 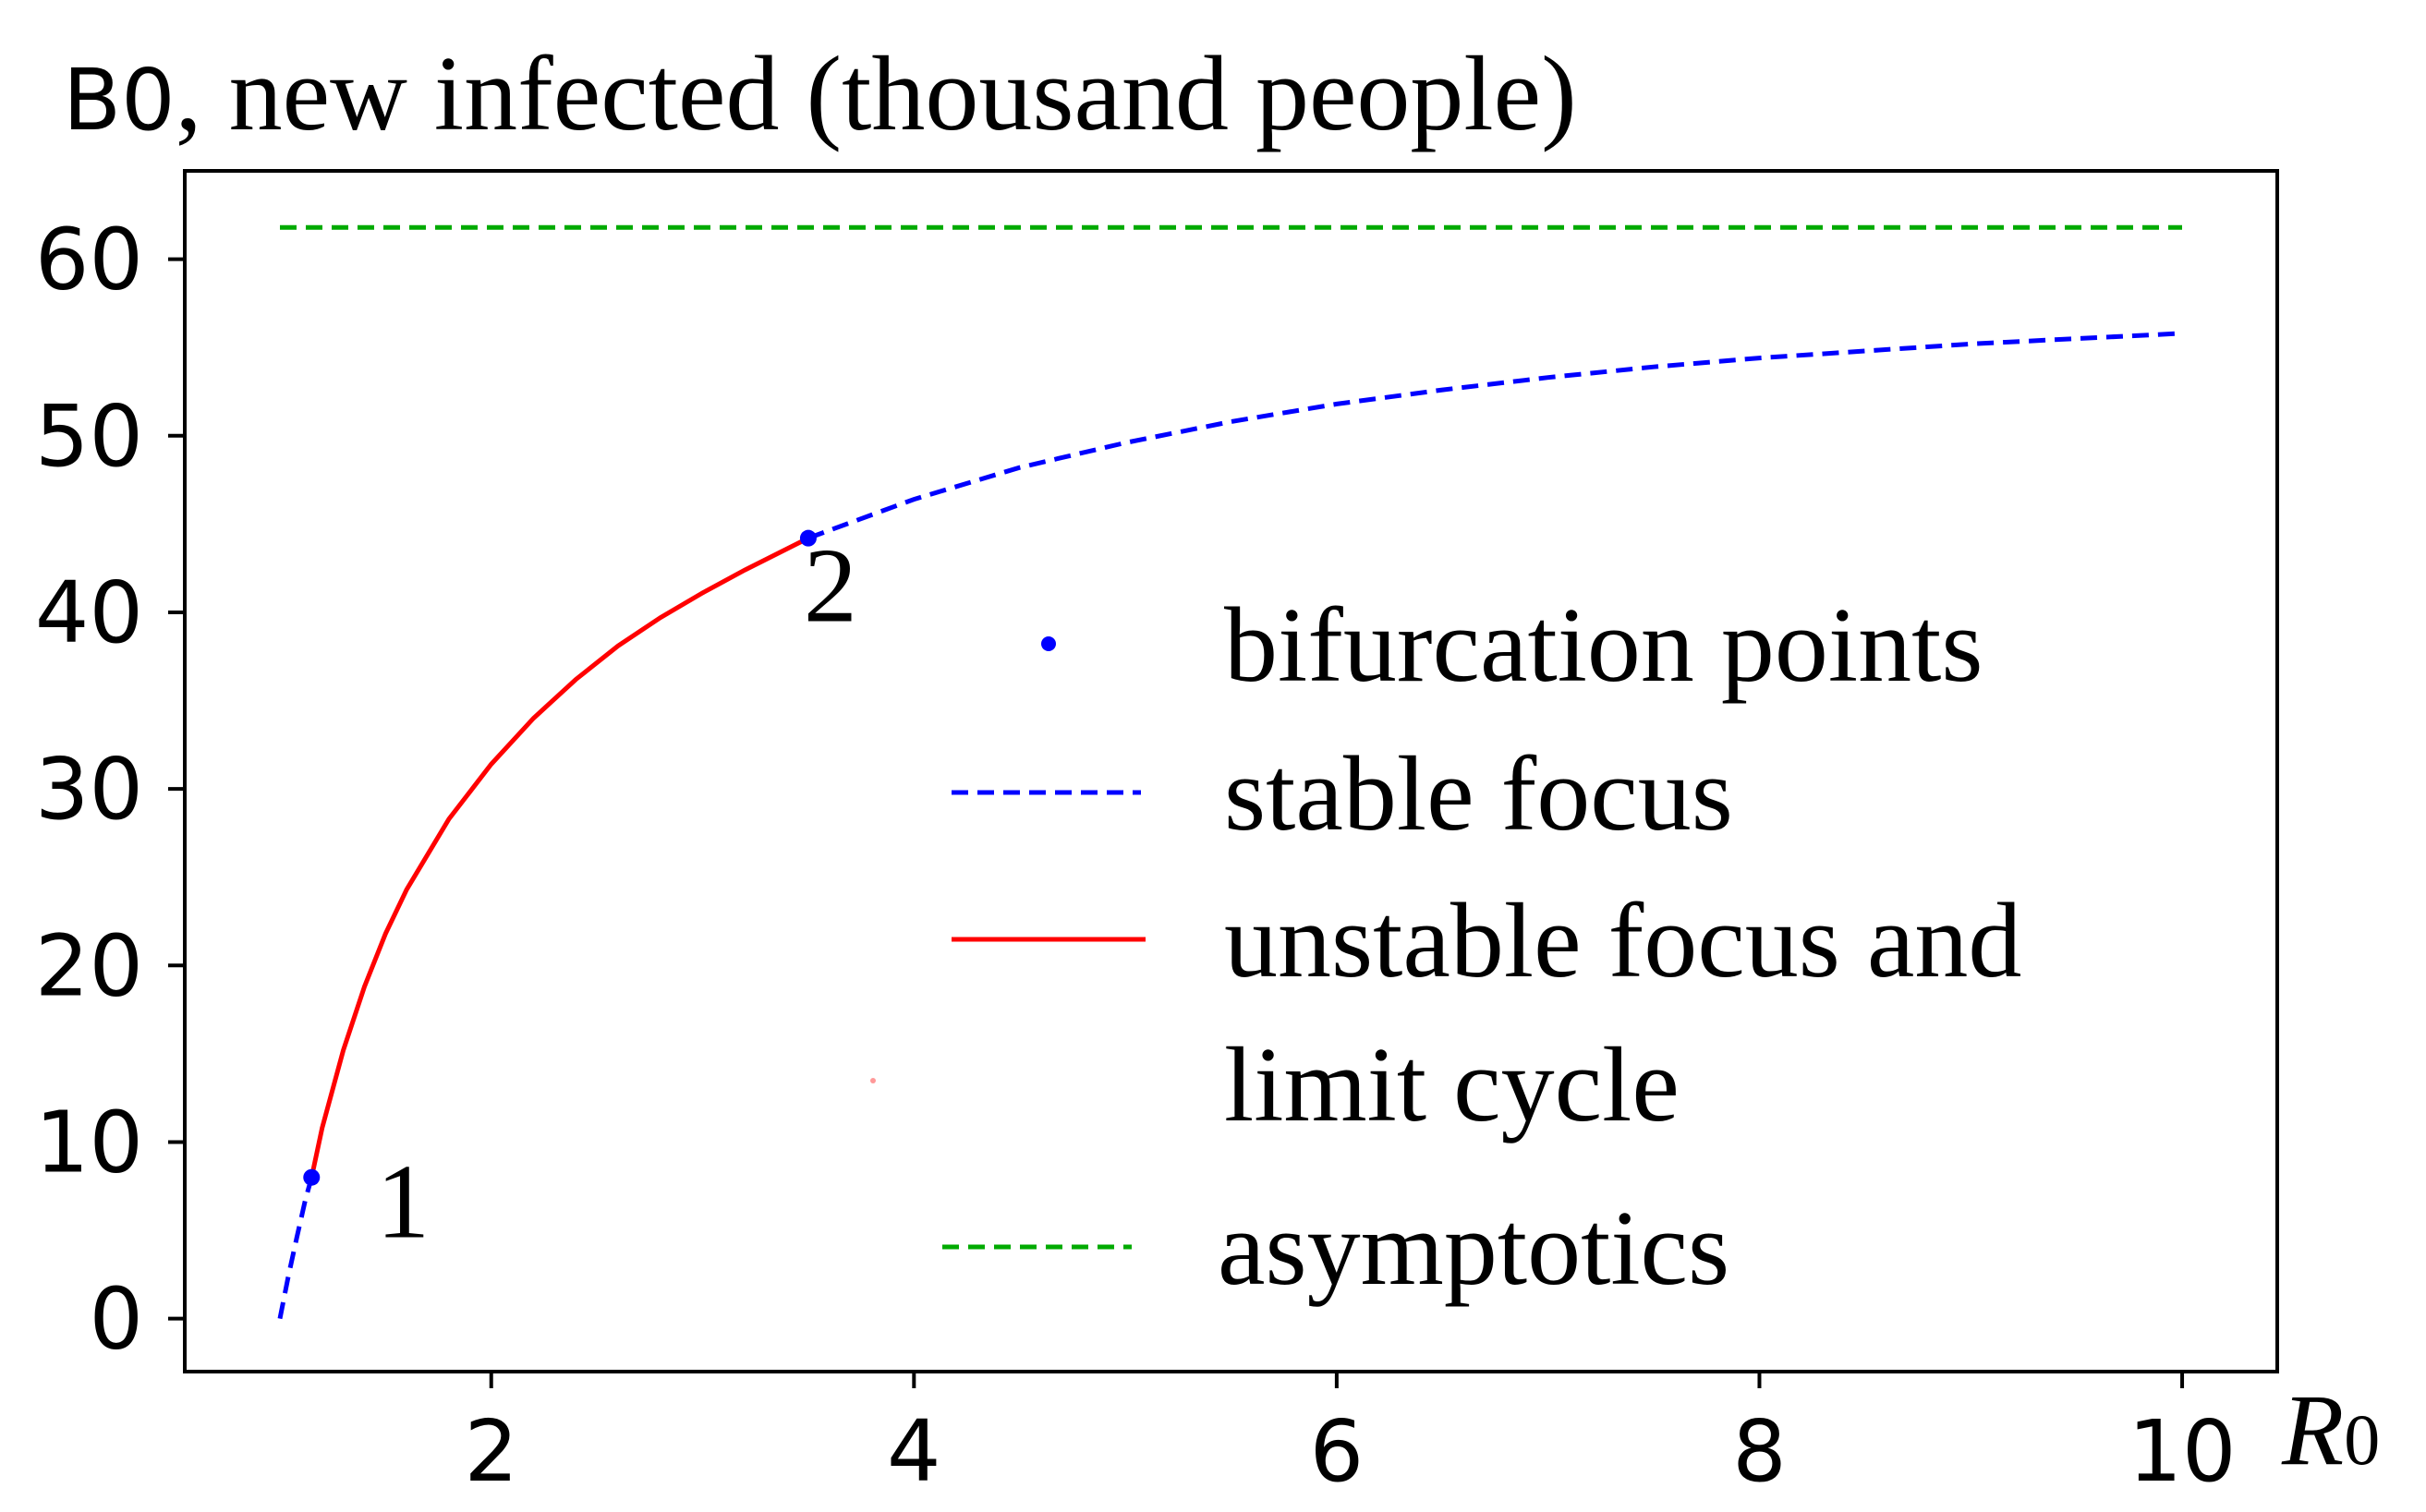 What do you see at coordinates (1479, 794) in the screenshot?
I see `legend-label-stable-focus: stable focus` at bounding box center [1479, 794].